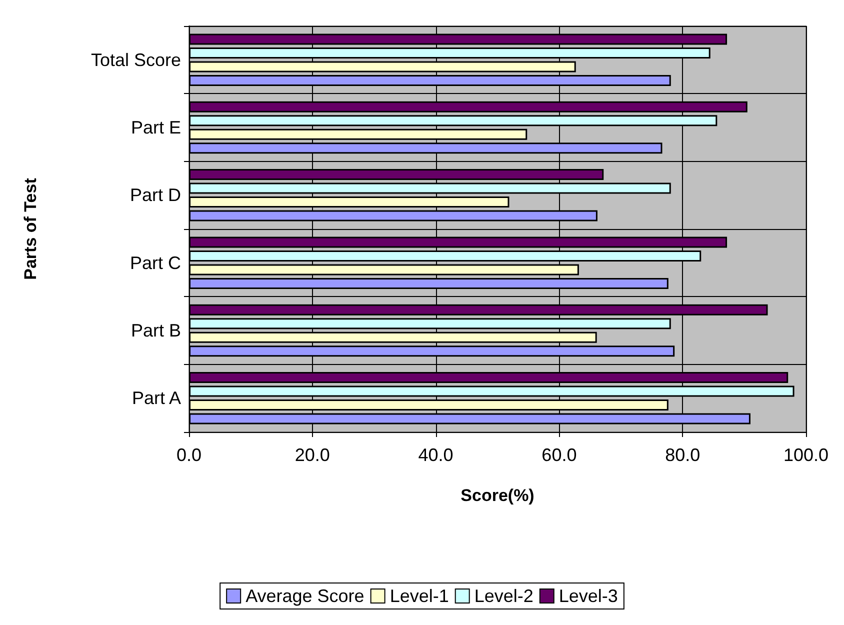  What do you see at coordinates (312, 455) in the screenshot?
I see `x-tick-label: 20.0` at bounding box center [312, 455].